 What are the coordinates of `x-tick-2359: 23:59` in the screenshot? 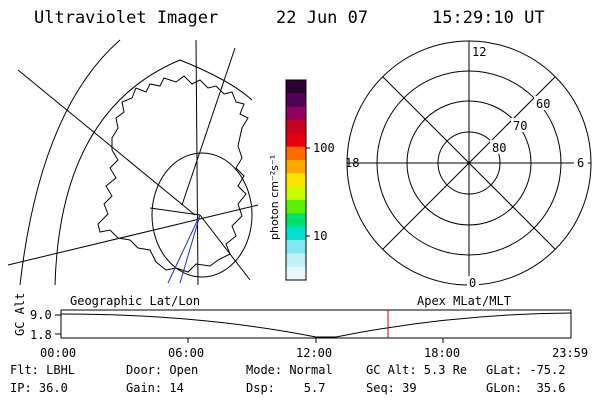 It's located at (570, 353).